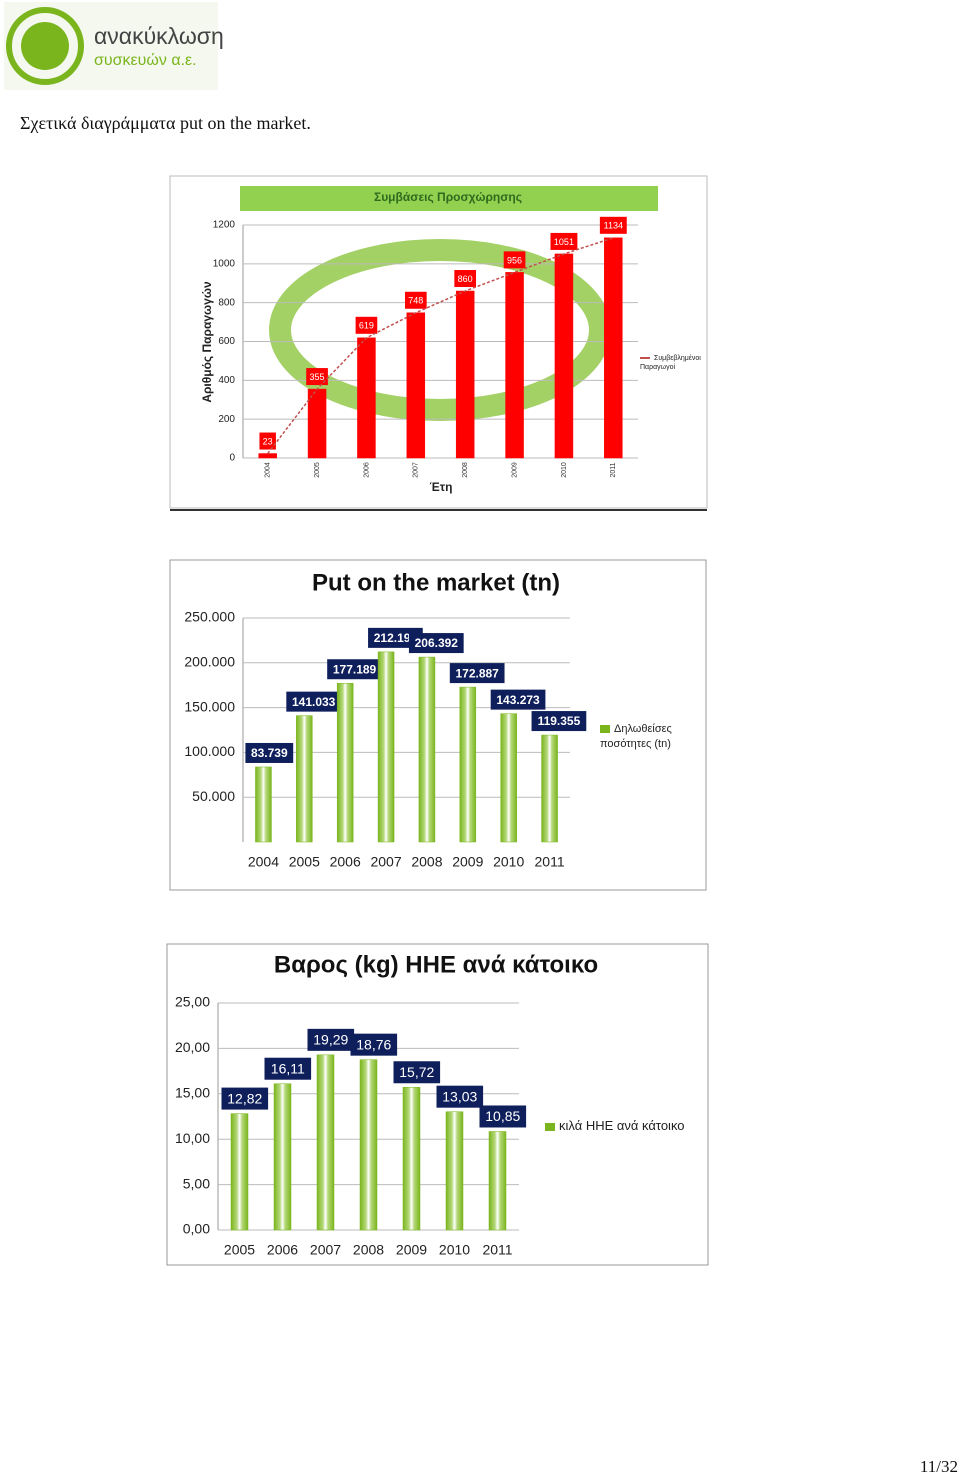 The image size is (960, 1476). I want to click on legend-label: κιλά ΗΗΕ ανά κάτοικο, so click(622, 1125).